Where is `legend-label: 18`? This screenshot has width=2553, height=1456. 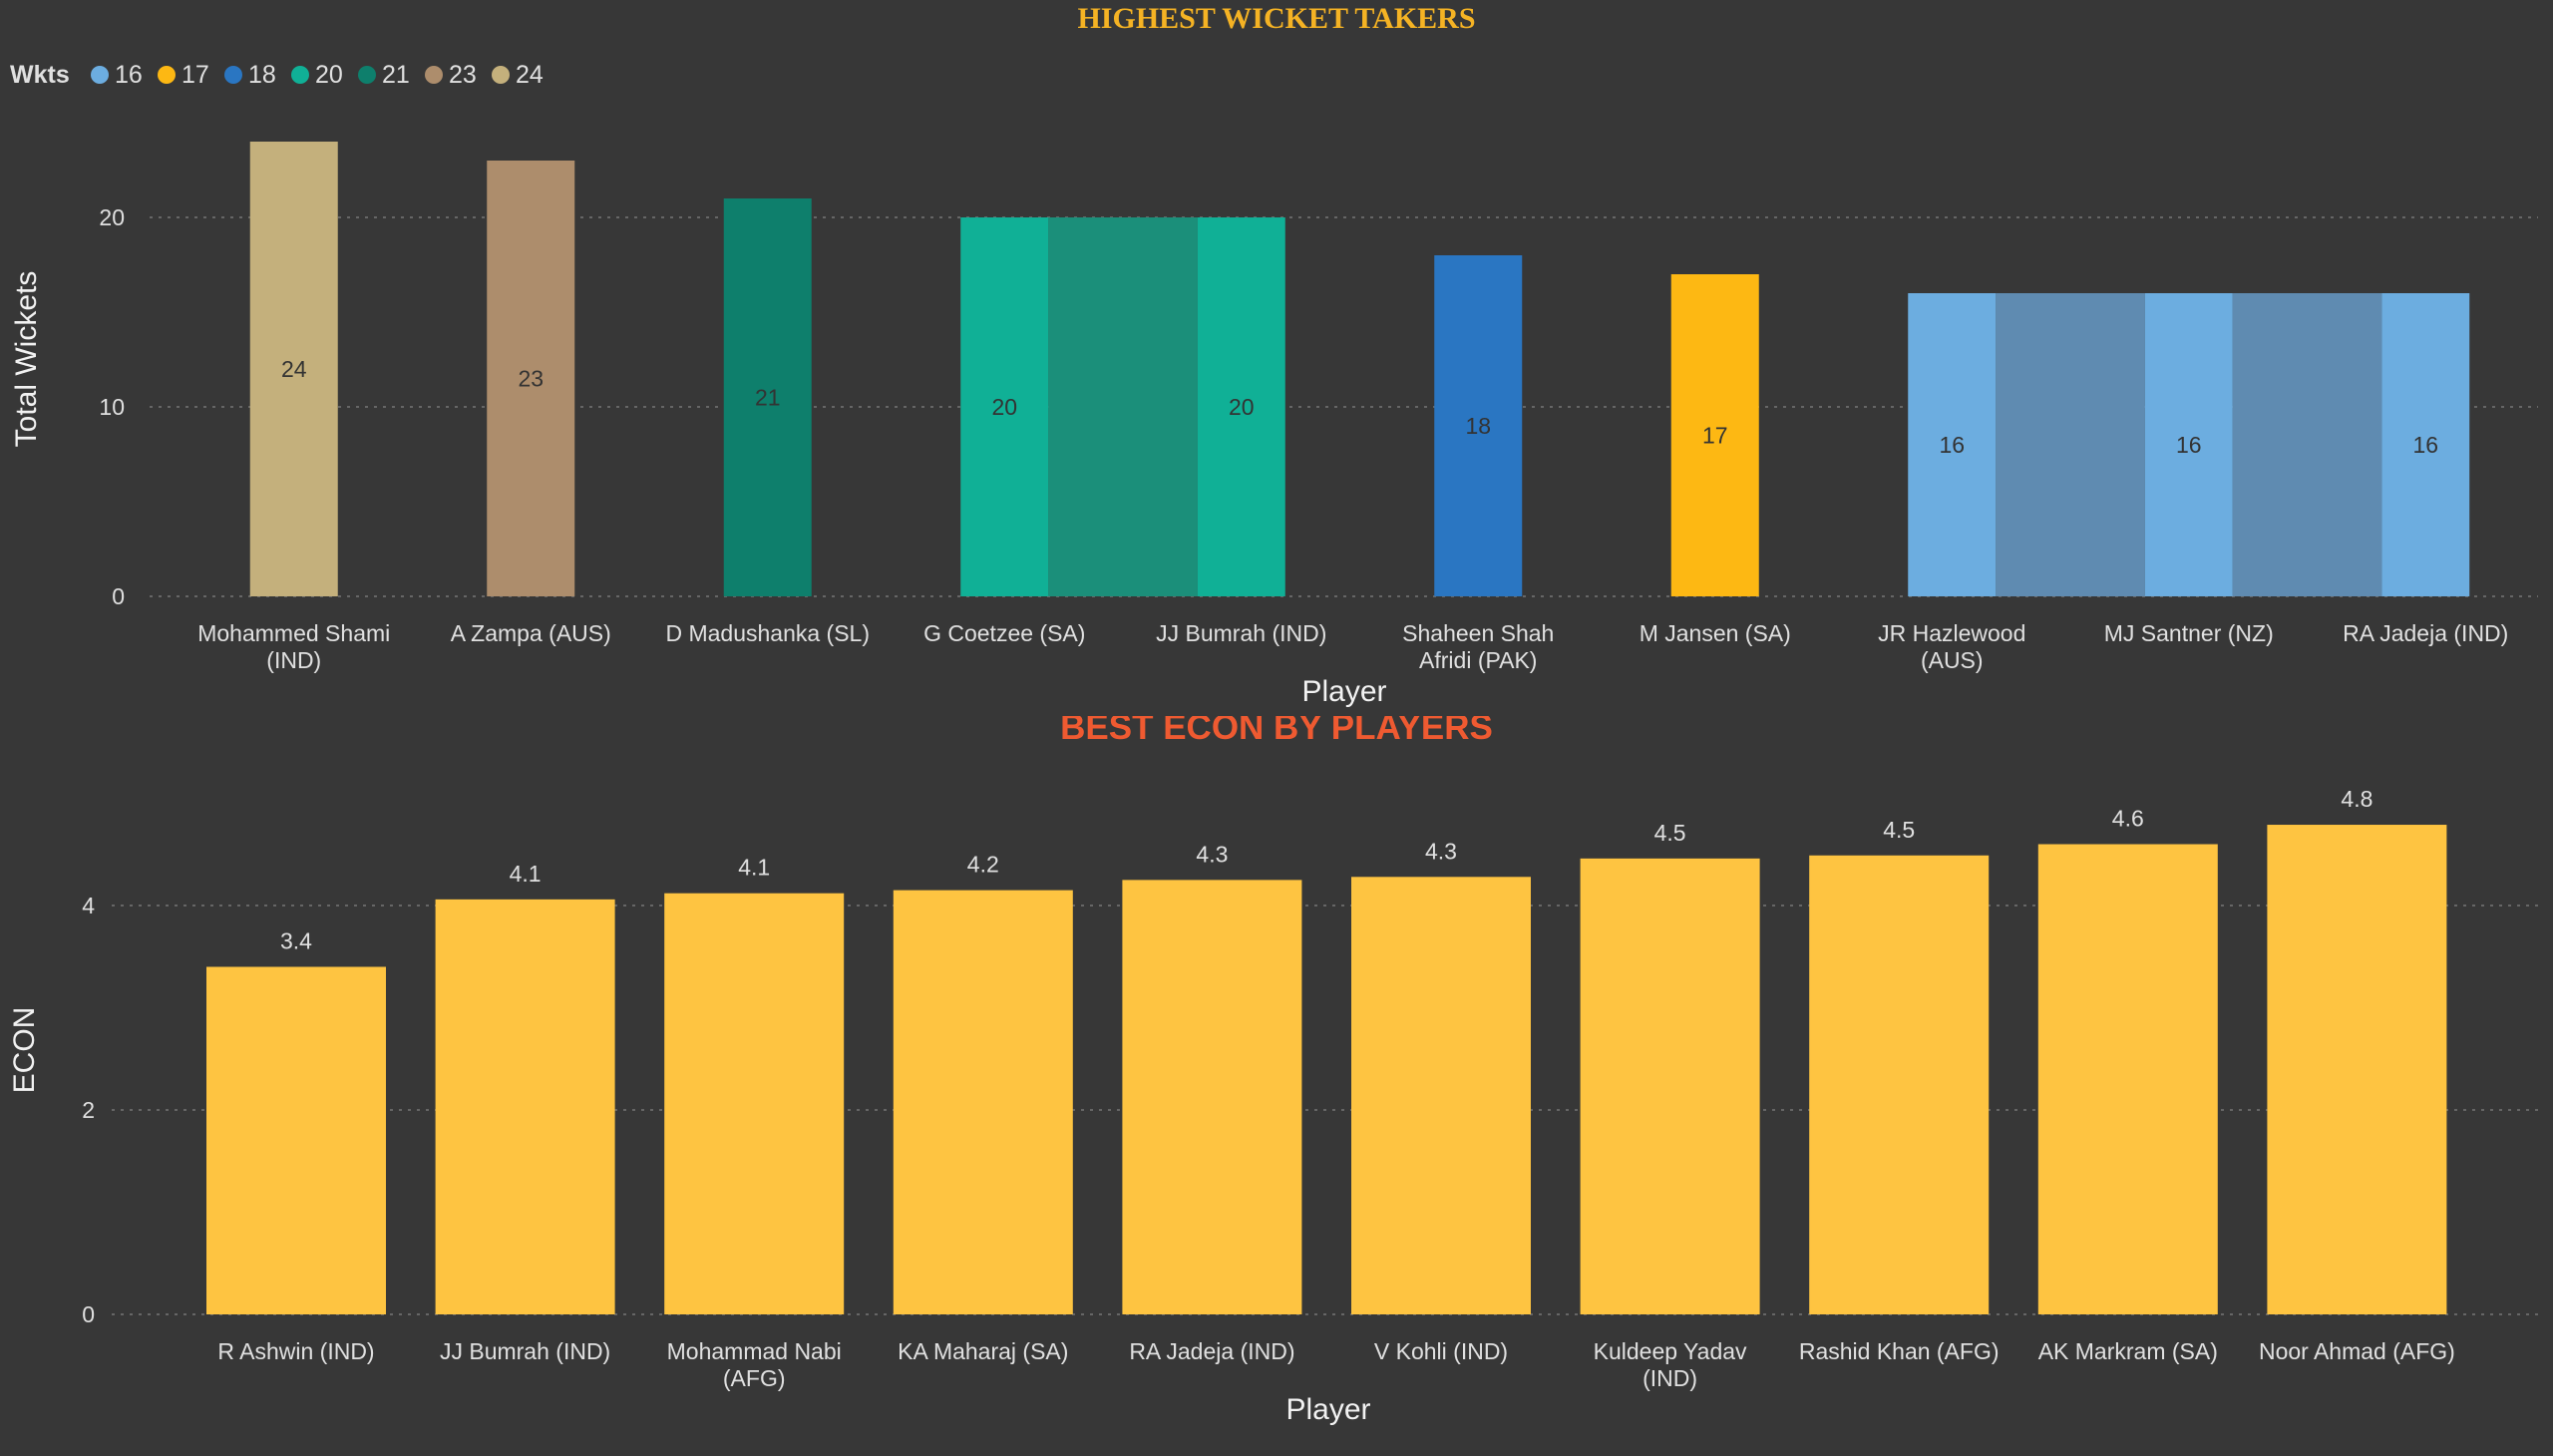 legend-label: 18 is located at coordinates (262, 75).